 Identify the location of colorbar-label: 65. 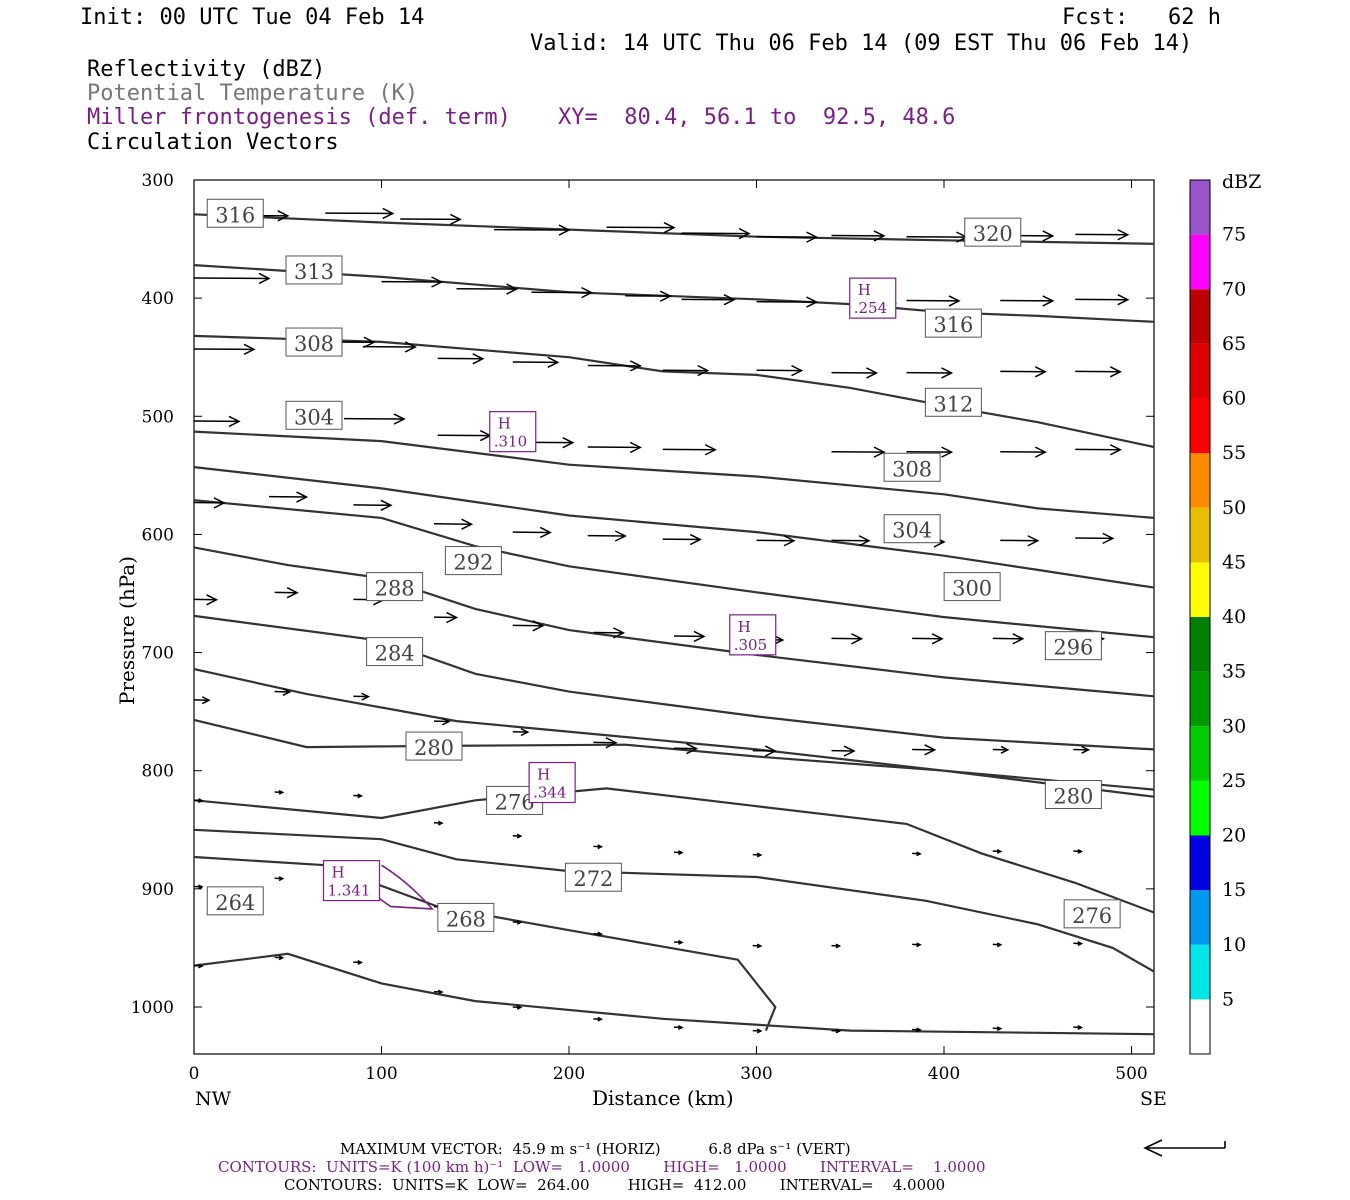
(1234, 344).